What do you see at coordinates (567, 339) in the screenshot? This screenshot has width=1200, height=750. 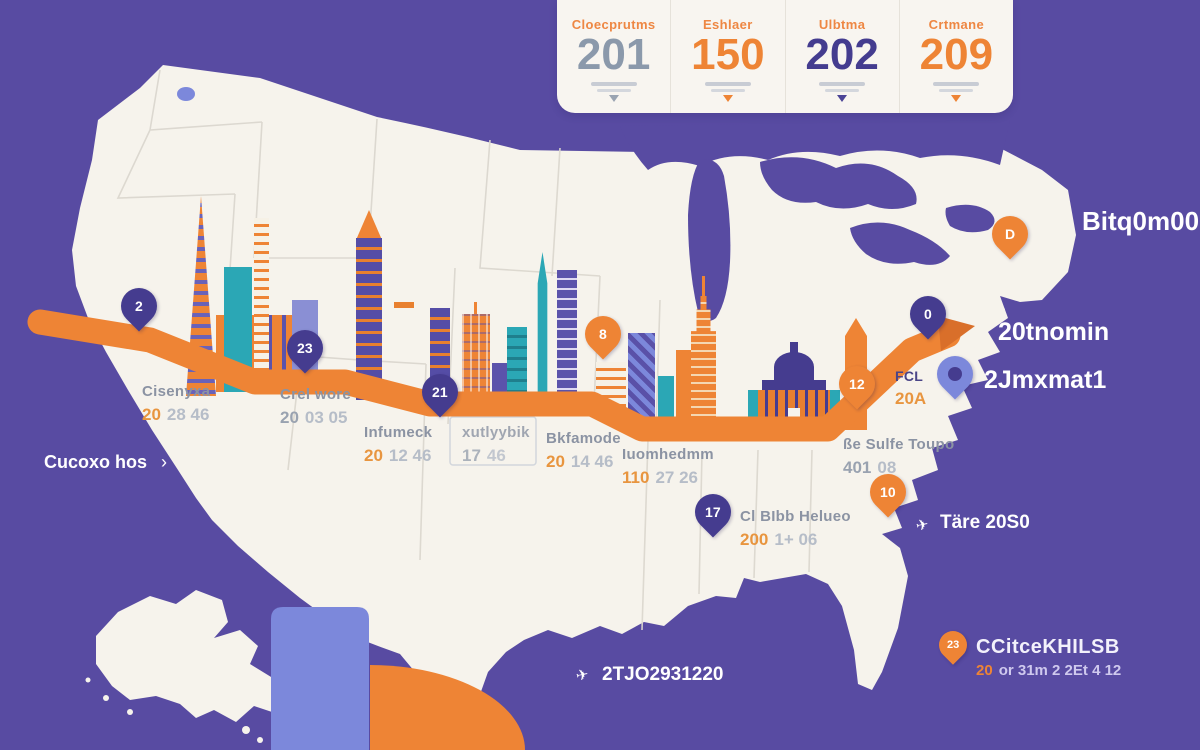 I see `building-purple-cream-striped` at bounding box center [567, 339].